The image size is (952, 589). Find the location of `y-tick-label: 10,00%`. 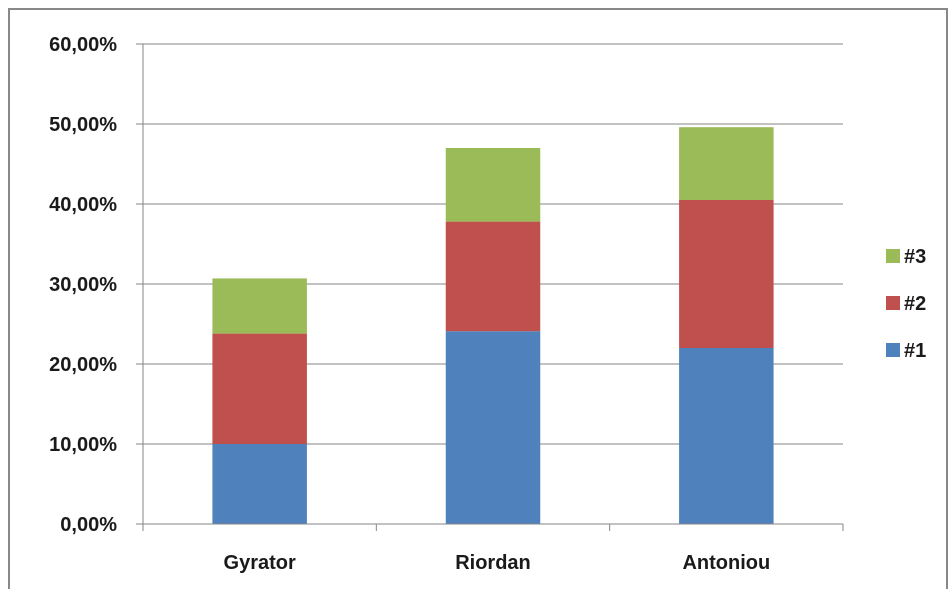

y-tick-label: 10,00% is located at coordinates (83, 445).